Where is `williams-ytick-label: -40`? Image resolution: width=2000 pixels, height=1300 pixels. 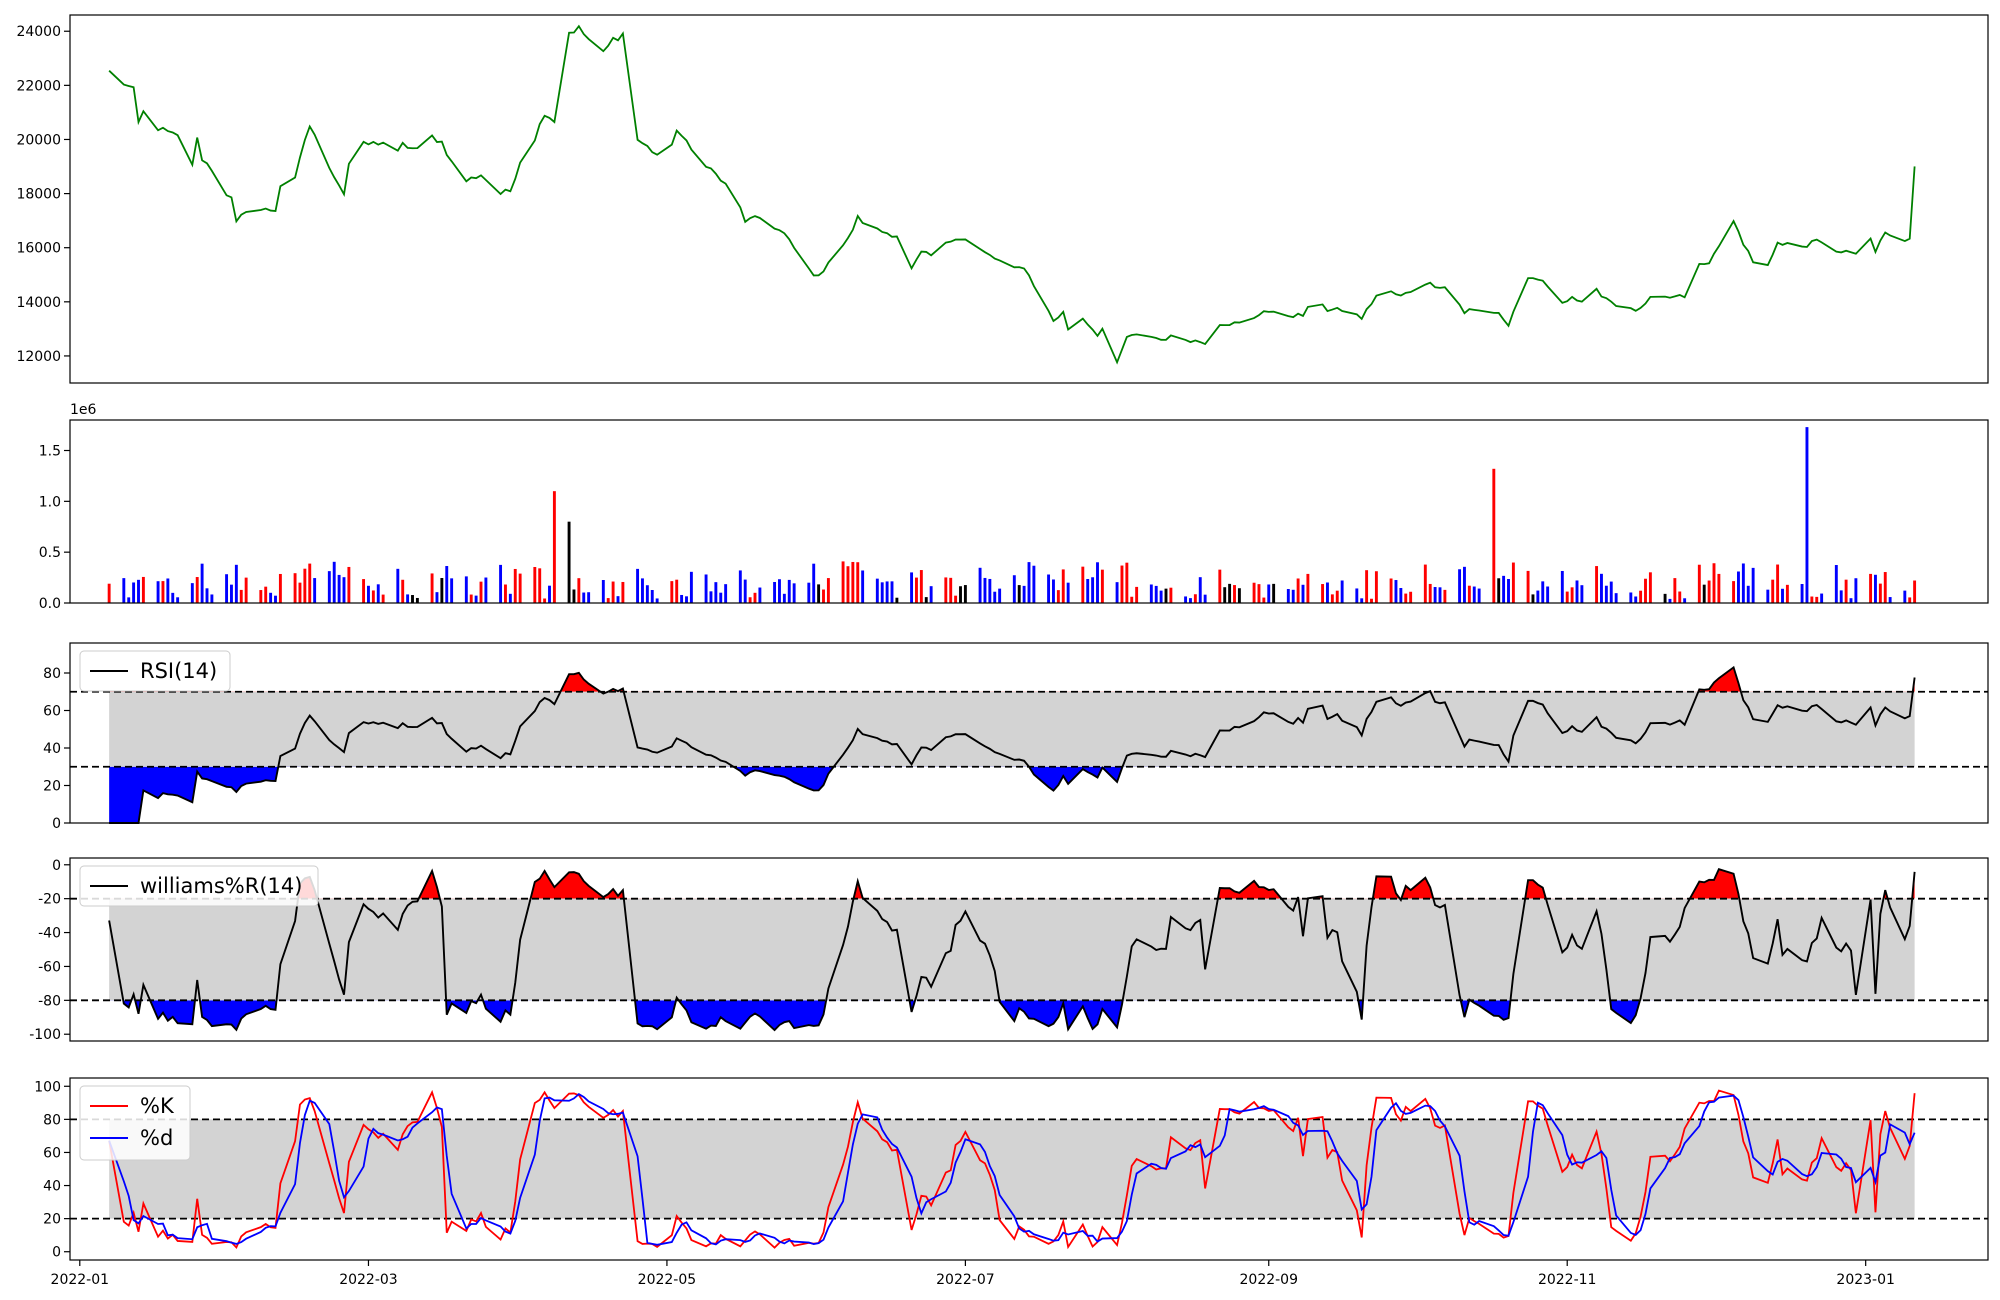 williams-ytick-label: -40 is located at coordinates (49, 934).